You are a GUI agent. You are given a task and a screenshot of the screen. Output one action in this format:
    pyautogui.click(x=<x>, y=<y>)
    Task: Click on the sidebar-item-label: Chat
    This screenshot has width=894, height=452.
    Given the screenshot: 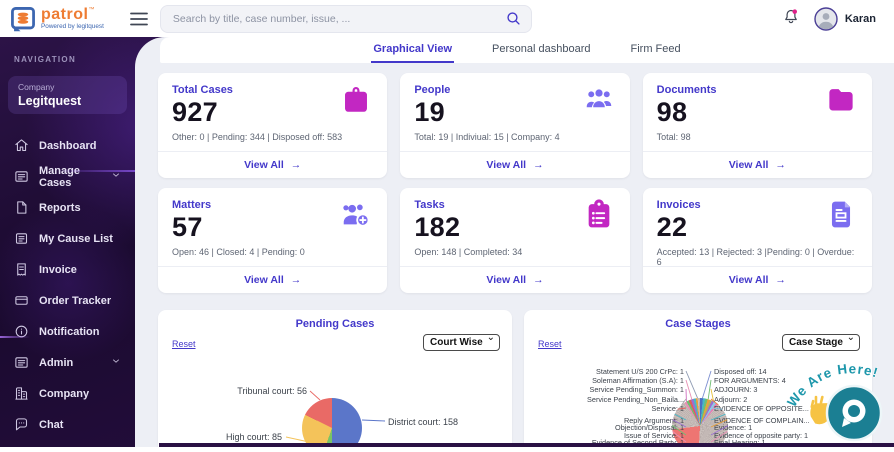 What is the action you would take?
    pyautogui.click(x=51, y=425)
    